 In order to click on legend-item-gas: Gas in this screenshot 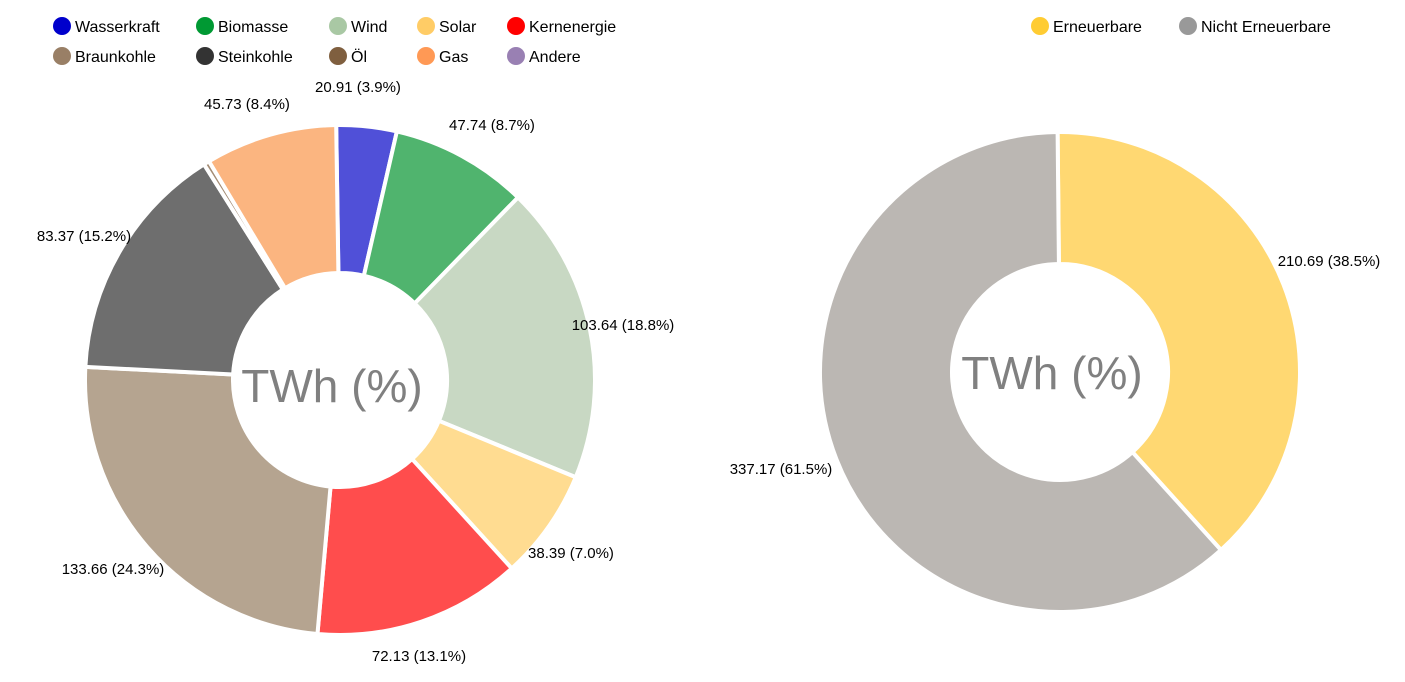, I will do `click(453, 57)`.